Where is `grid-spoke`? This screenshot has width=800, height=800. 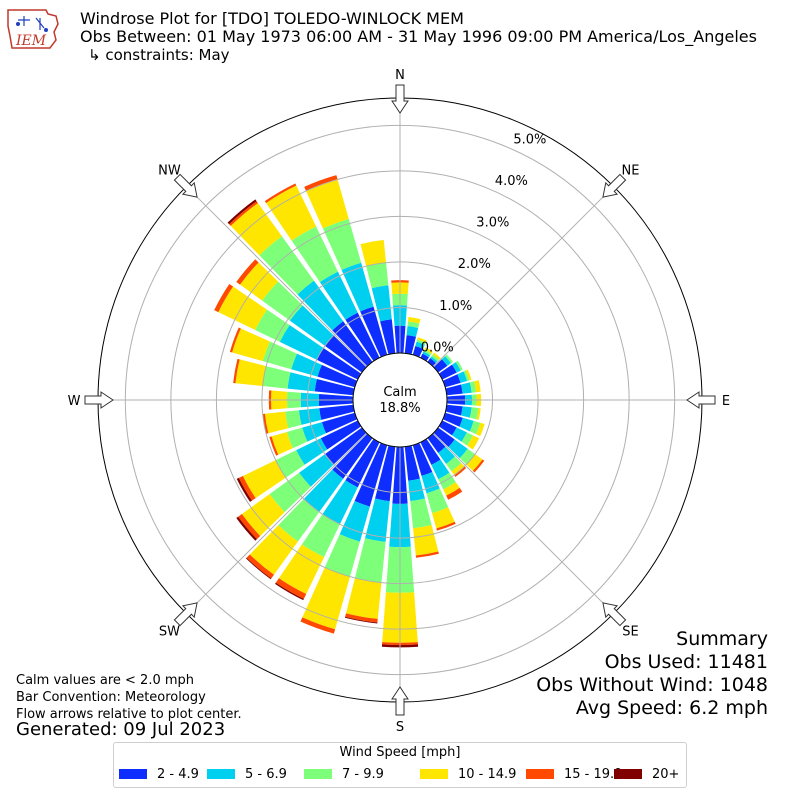 grid-spoke is located at coordinates (277, 277).